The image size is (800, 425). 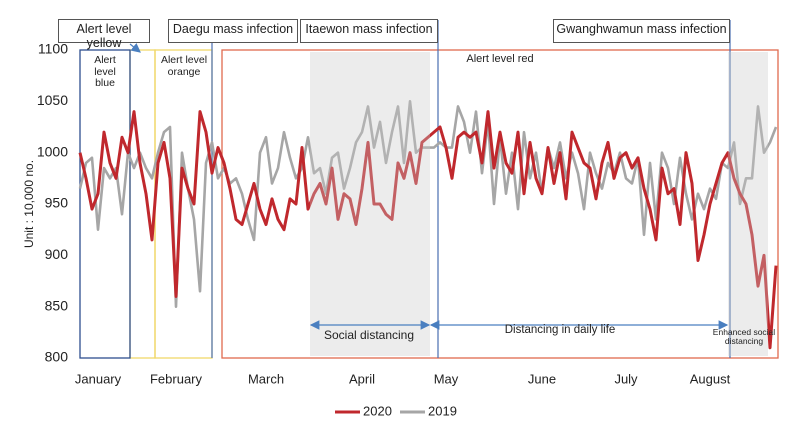 What do you see at coordinates (104, 34) in the screenshot?
I see `event-label: Alert level yellow` at bounding box center [104, 34].